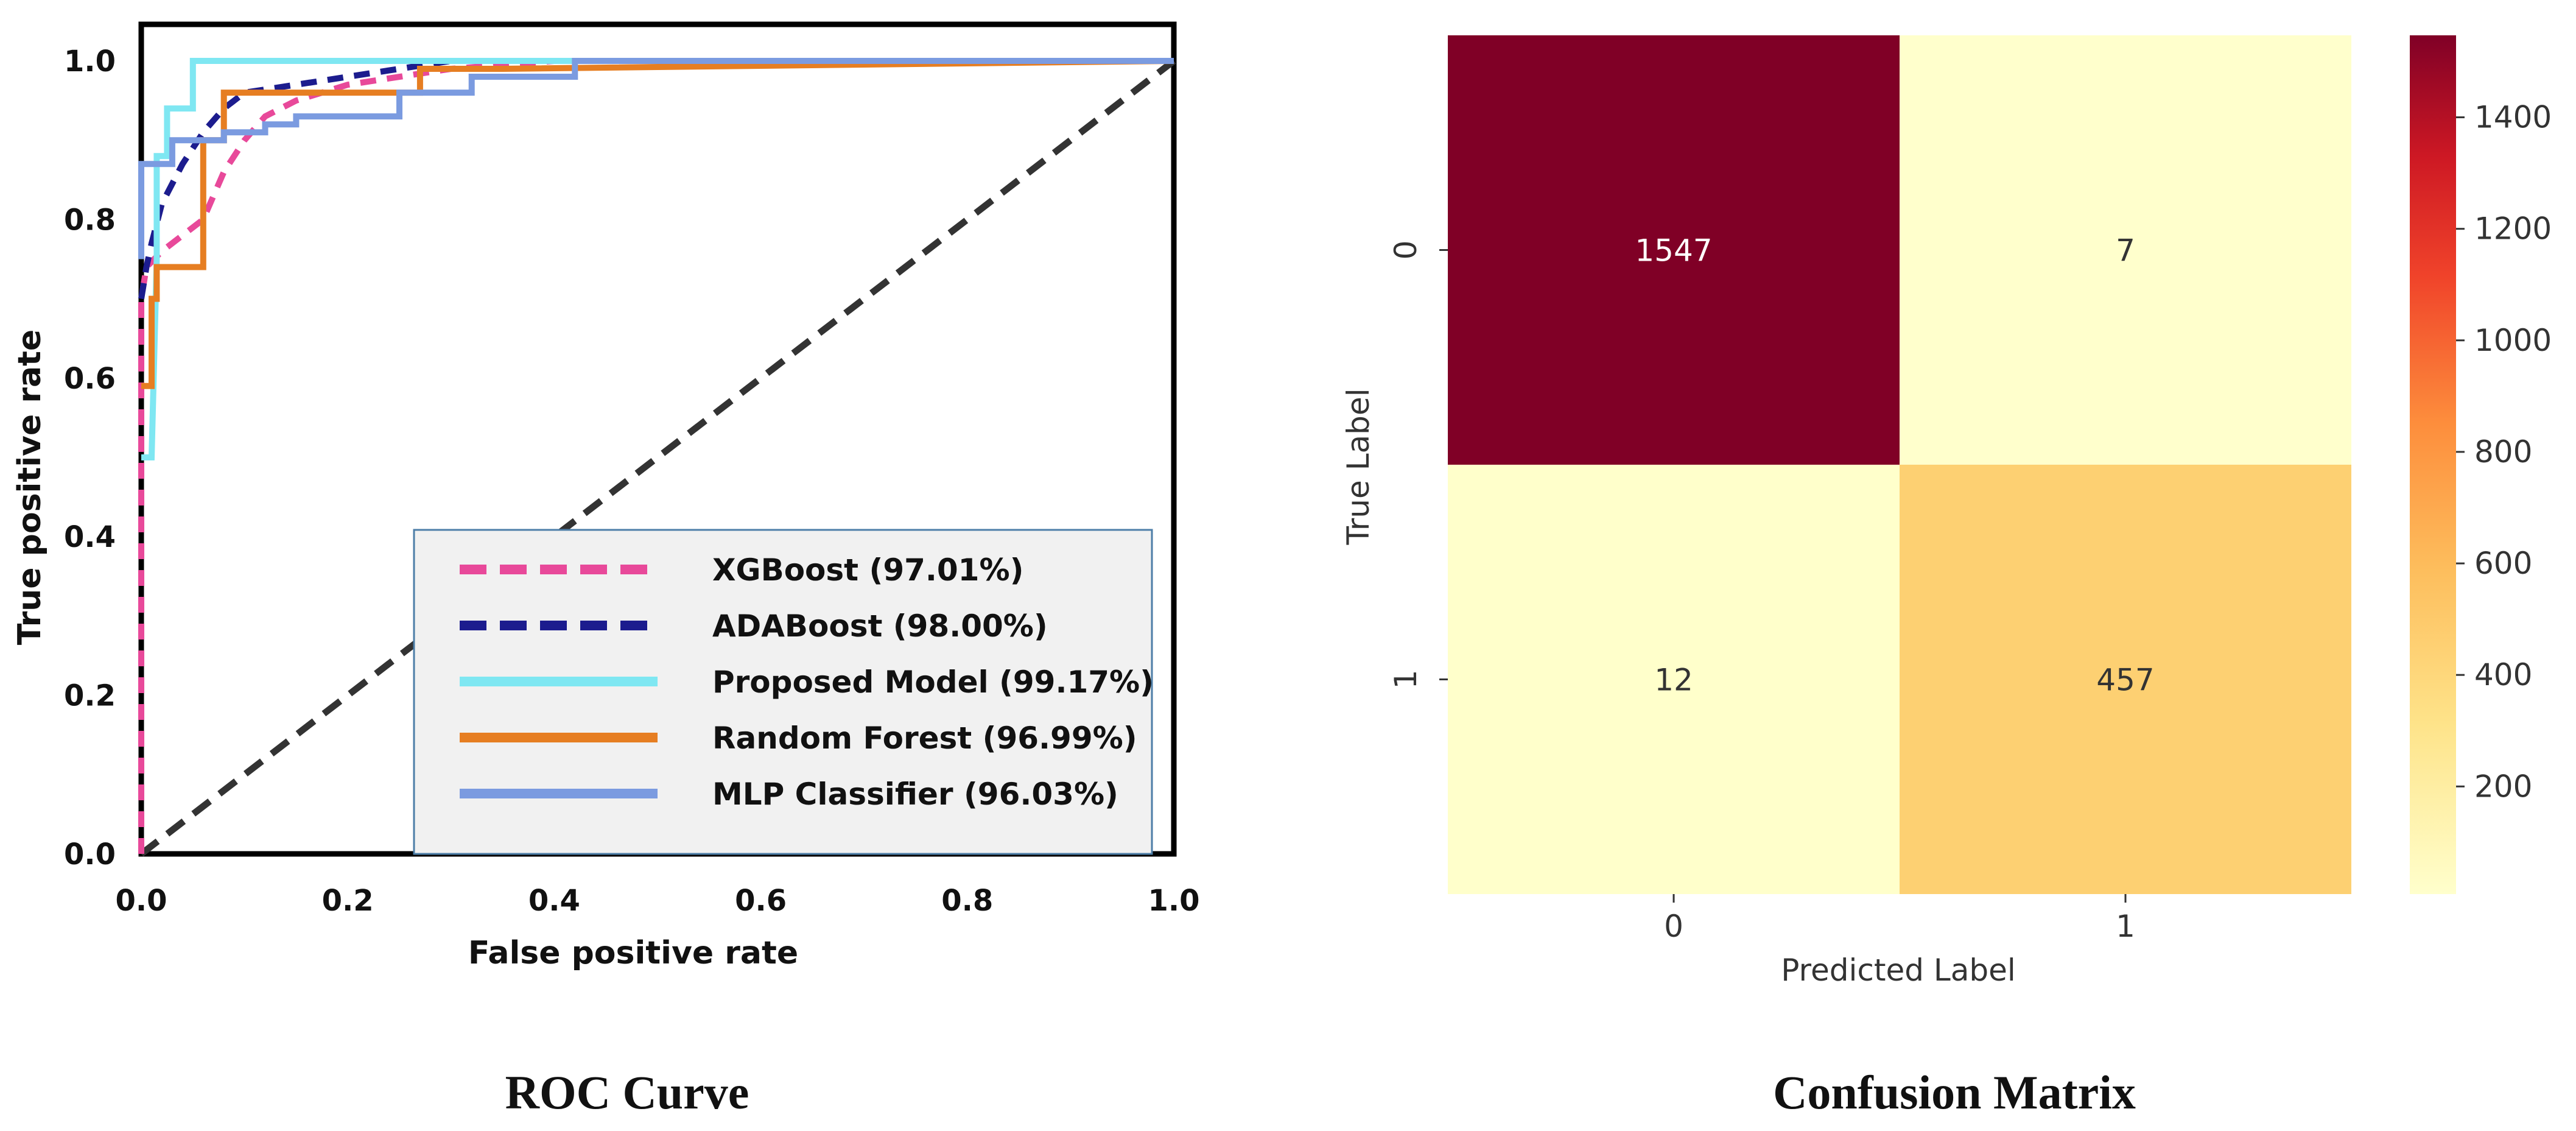 The image size is (2576, 1131). What do you see at coordinates (1673, 927) in the screenshot?
I see `cm-x-tick-label: 0` at bounding box center [1673, 927].